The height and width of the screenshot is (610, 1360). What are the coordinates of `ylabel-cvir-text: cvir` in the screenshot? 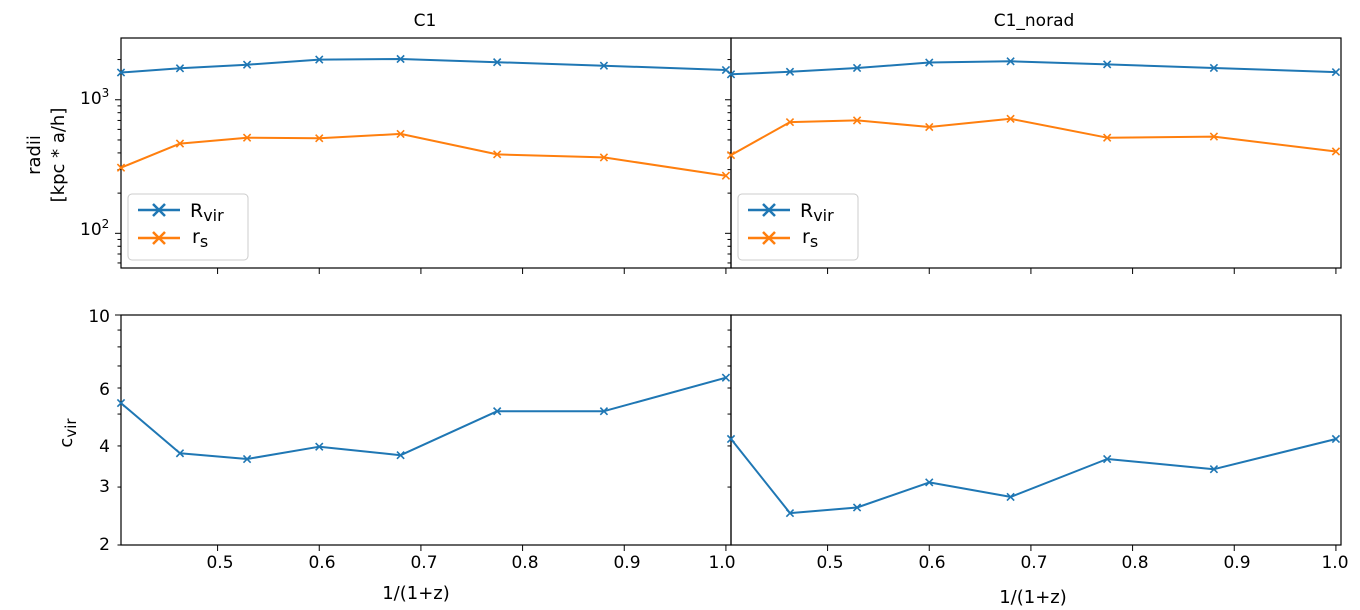 It's located at (68, 433).